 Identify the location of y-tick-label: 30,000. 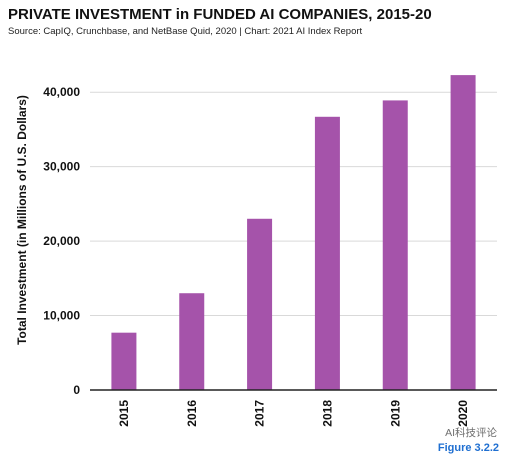
(61, 167).